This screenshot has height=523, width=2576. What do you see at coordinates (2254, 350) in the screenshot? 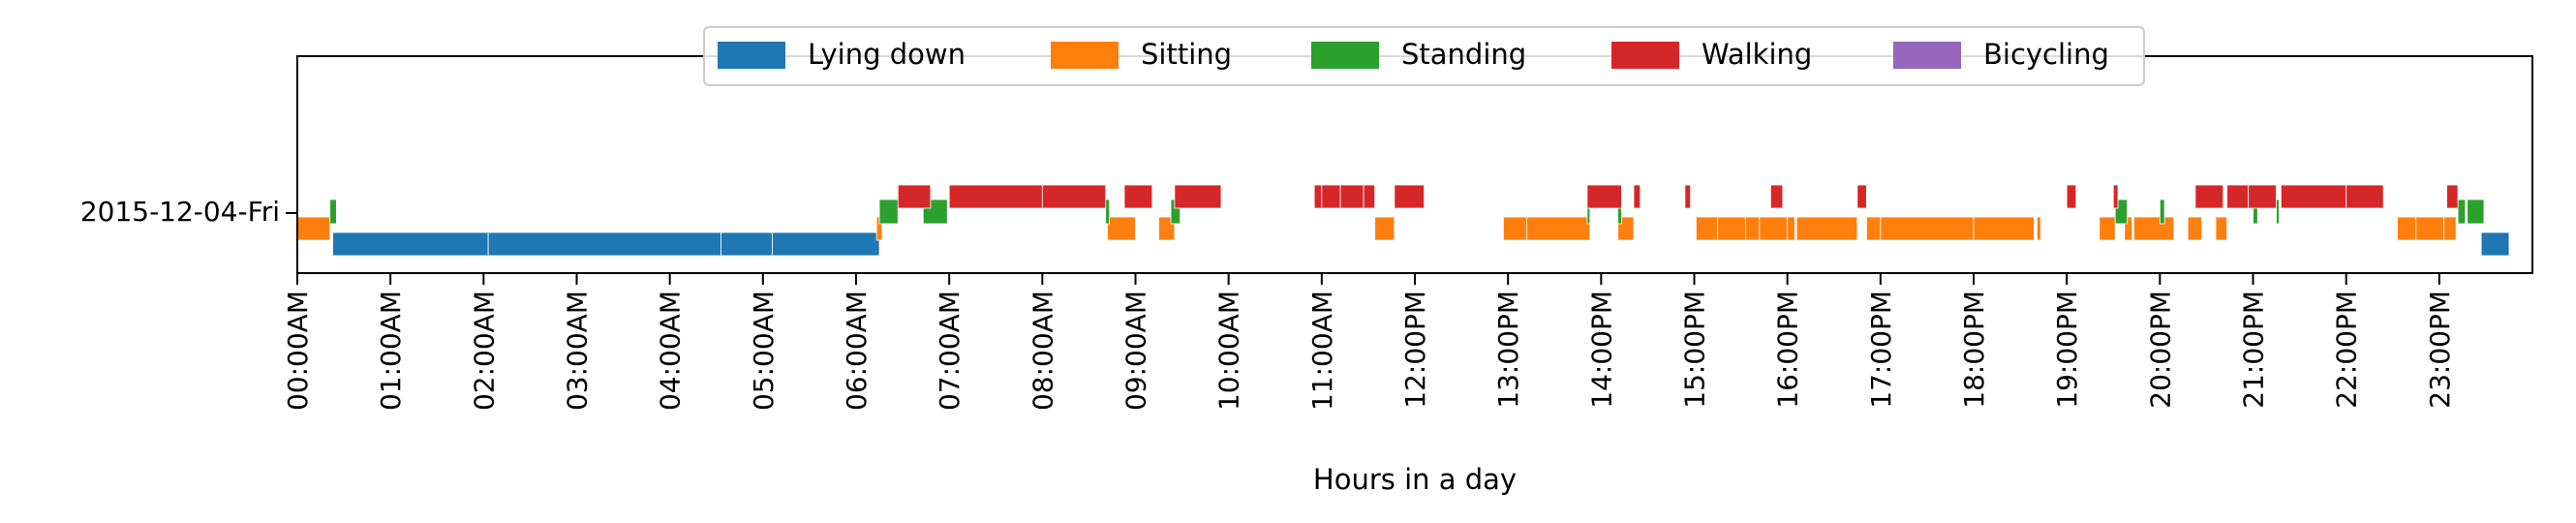
I see `x-tick-label: 21:00PM` at bounding box center [2254, 350].